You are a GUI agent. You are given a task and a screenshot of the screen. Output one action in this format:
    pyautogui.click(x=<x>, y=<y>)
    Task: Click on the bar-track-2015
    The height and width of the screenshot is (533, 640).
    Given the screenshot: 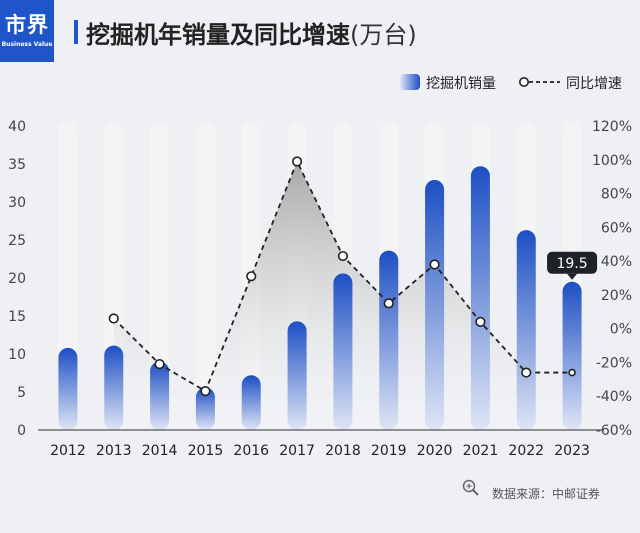 What is the action you would take?
    pyautogui.click(x=205, y=276)
    